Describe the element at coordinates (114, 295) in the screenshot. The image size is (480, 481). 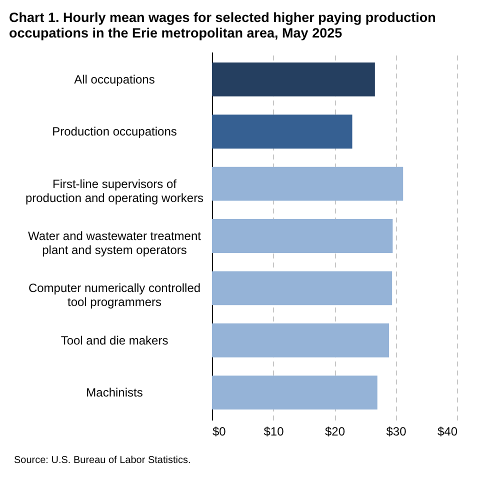
I see `y-tick-label: Computer numerically controlled tool programmers` at that location.